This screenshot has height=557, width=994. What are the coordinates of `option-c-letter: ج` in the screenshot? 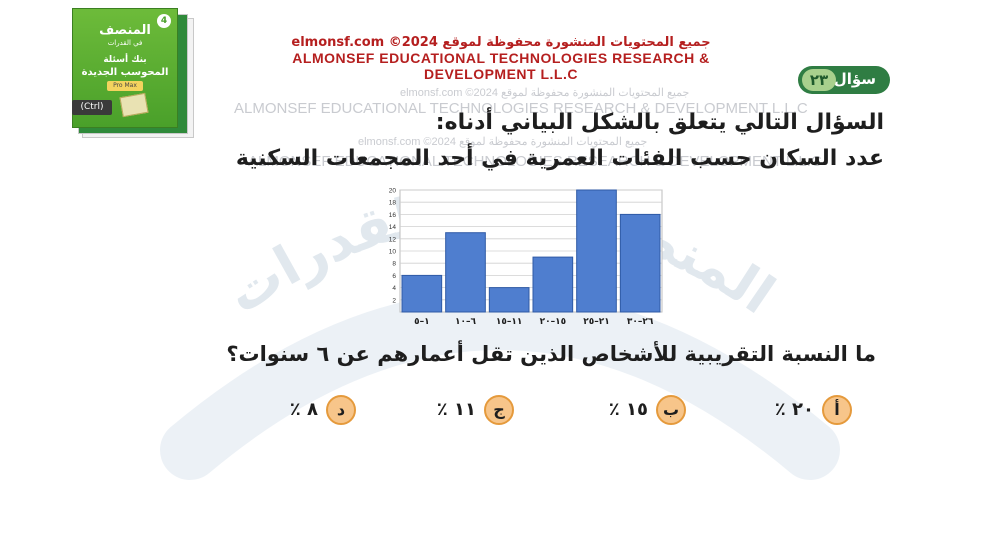 It's located at (499, 410).